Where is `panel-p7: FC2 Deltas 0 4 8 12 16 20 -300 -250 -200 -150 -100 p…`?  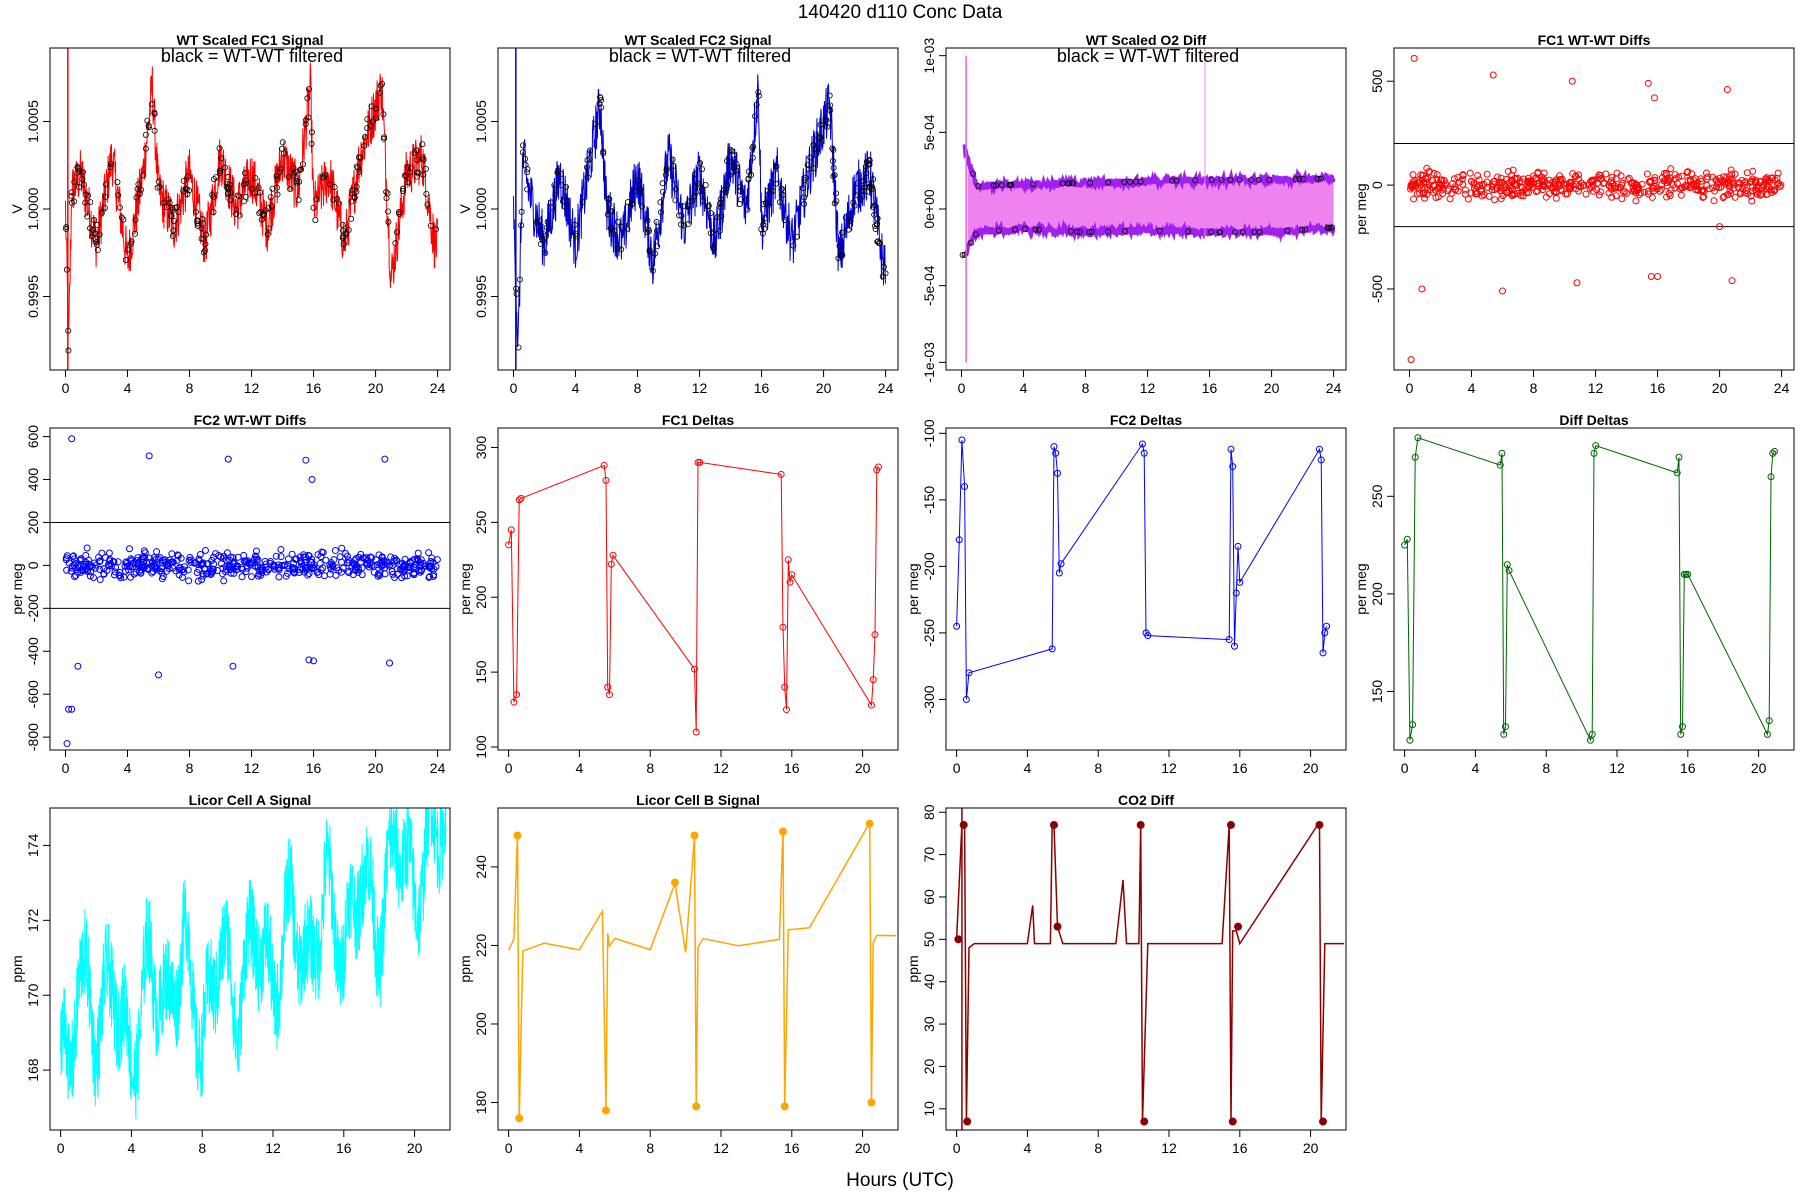 panel-p7: FC2 Deltas 0 4 8 12 16 20 -300 -250 -200 -150 -100 p… is located at coordinates (1126, 594).